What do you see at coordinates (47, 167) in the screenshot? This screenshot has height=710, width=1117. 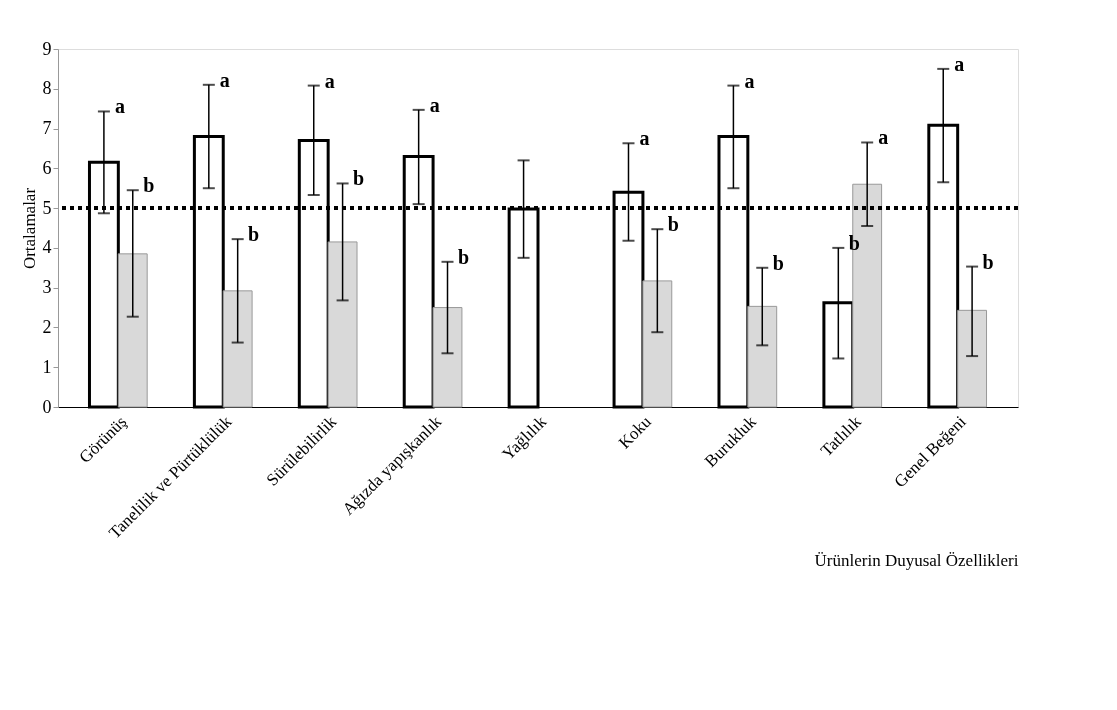 I see `y-tick-label: 6` at bounding box center [47, 167].